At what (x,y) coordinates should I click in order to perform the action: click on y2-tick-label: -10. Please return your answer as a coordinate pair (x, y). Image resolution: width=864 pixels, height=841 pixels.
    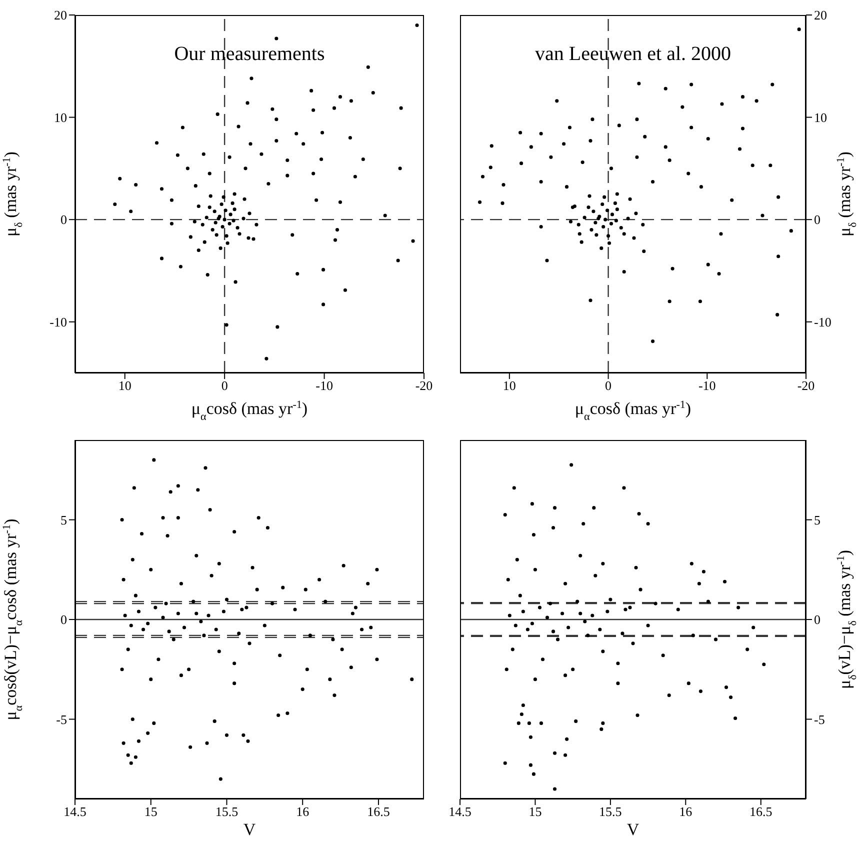
    Looking at the image, I should click on (823, 322).